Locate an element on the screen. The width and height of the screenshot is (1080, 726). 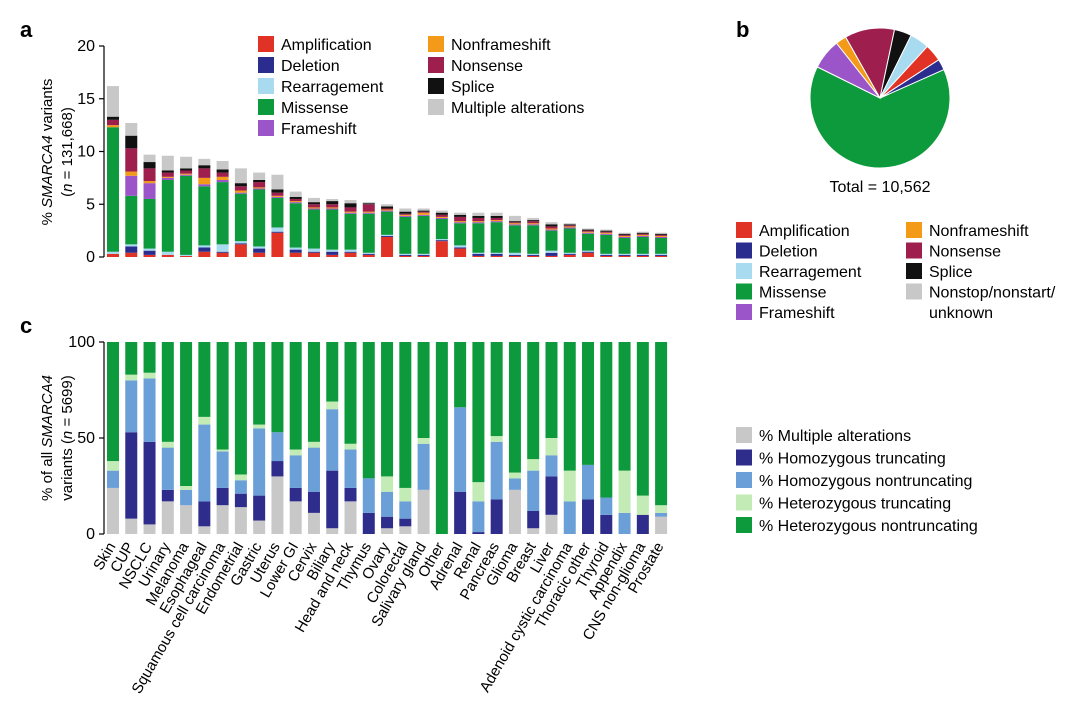
label-part: = 131,668) is located at coordinates (67, 145).